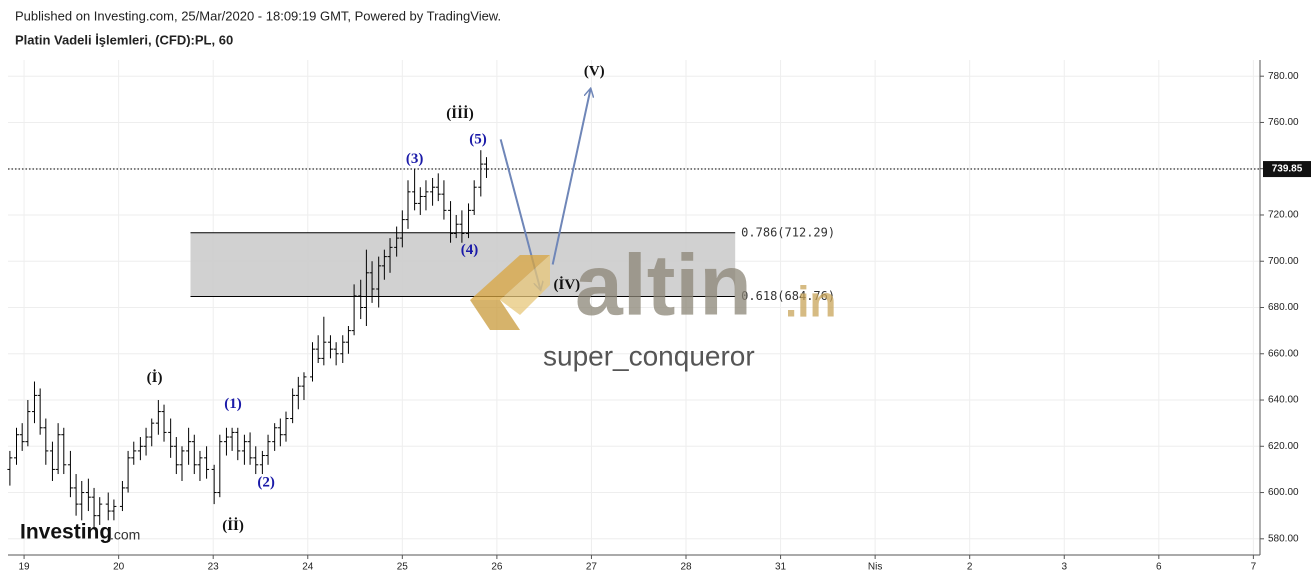 The height and width of the screenshot is (580, 1316). Describe the element at coordinates (788, 232) in the screenshot. I see `fib-label: 0.786(712.29)` at that location.